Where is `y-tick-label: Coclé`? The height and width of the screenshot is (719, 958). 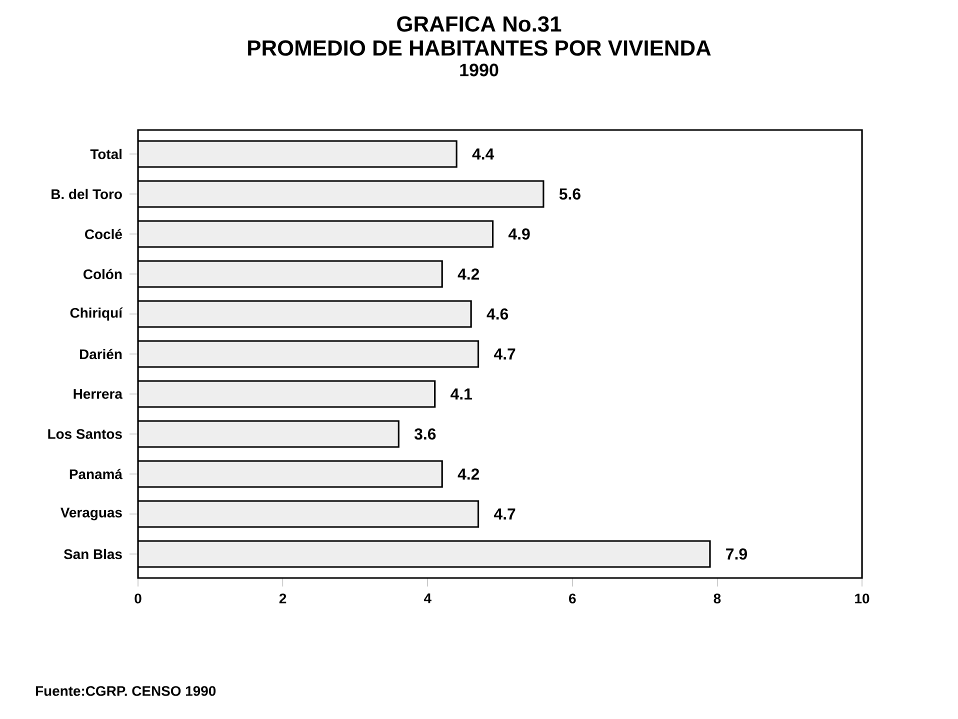
y-tick-label: Coclé is located at coordinates (103, 234).